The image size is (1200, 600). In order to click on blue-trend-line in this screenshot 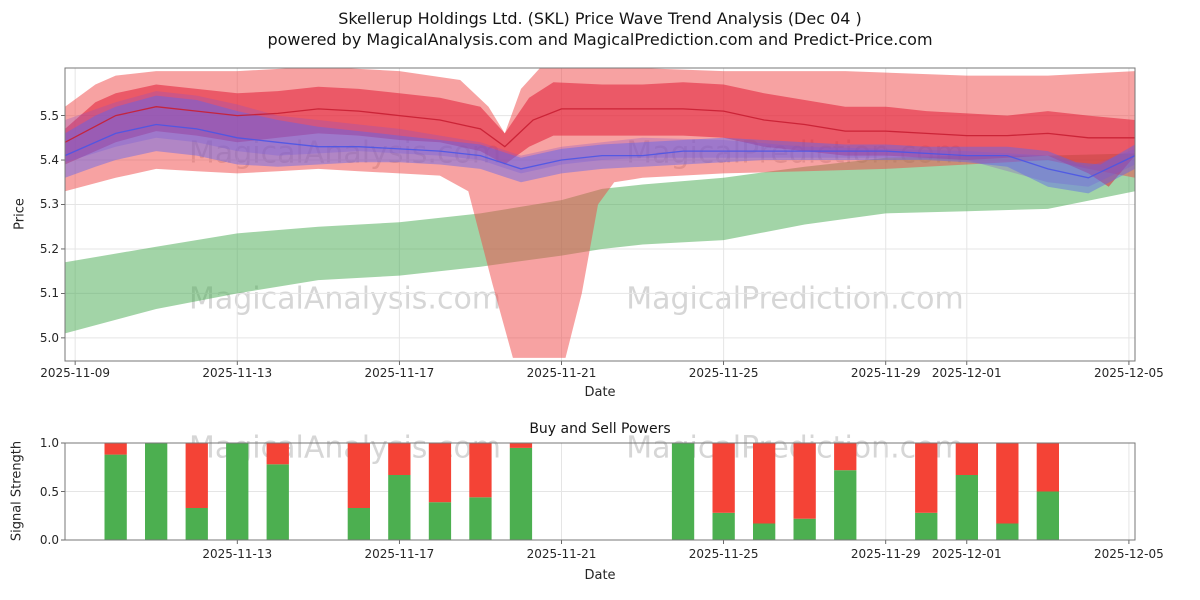, I will do `click(600, 151)`.